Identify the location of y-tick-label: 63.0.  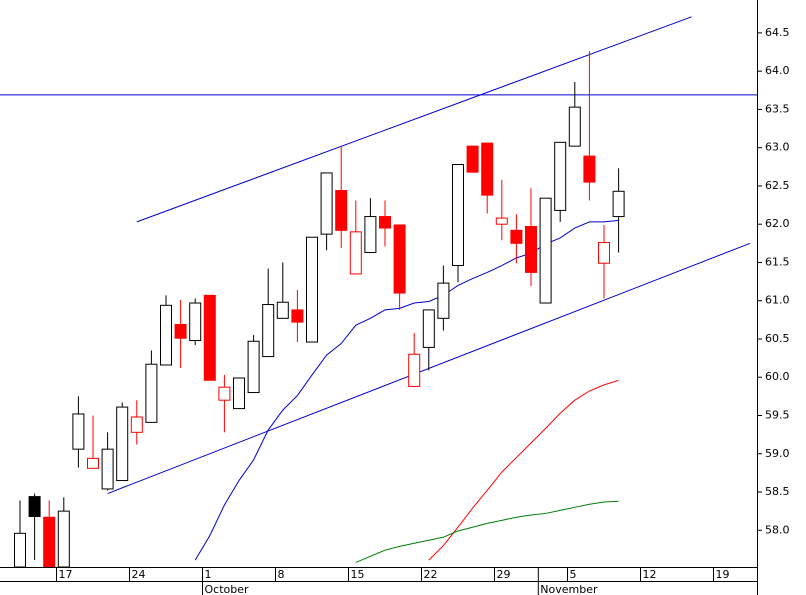
(777, 147).